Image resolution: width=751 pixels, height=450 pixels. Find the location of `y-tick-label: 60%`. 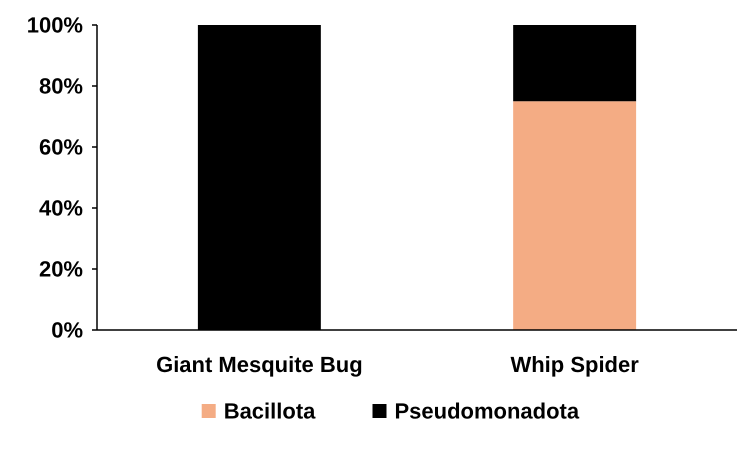

y-tick-label: 60% is located at coordinates (60, 147).